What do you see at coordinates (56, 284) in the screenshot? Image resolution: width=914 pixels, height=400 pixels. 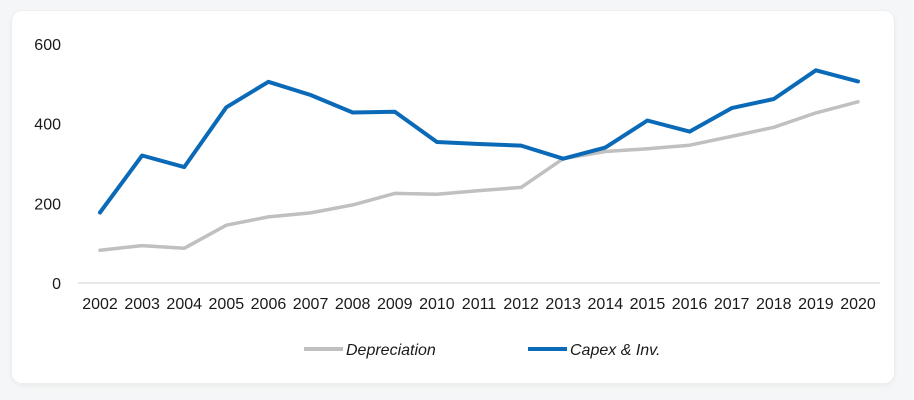 I see `y-tick-label: 0` at bounding box center [56, 284].